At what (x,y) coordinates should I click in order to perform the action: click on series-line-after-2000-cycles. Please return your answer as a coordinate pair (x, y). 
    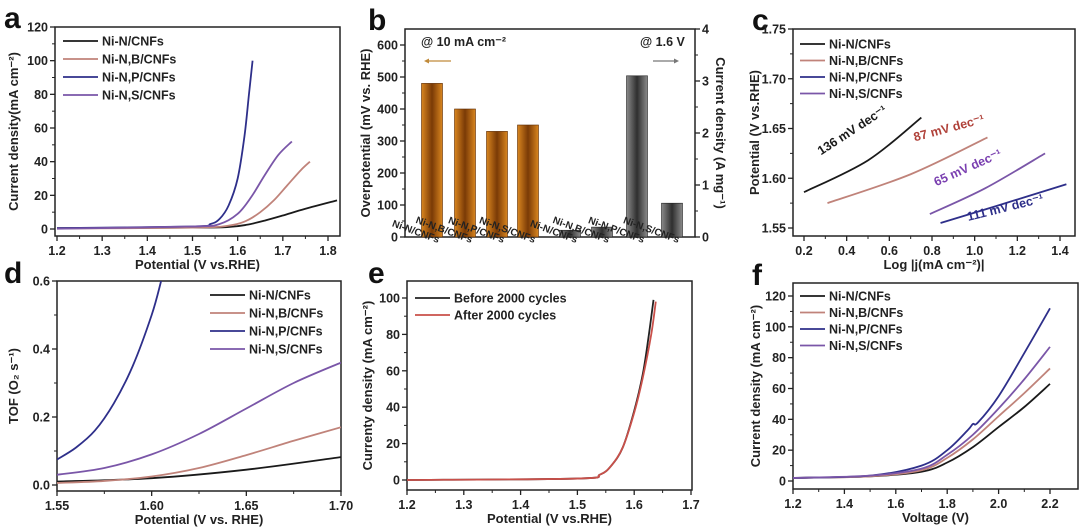
    Looking at the image, I should click on (532, 391).